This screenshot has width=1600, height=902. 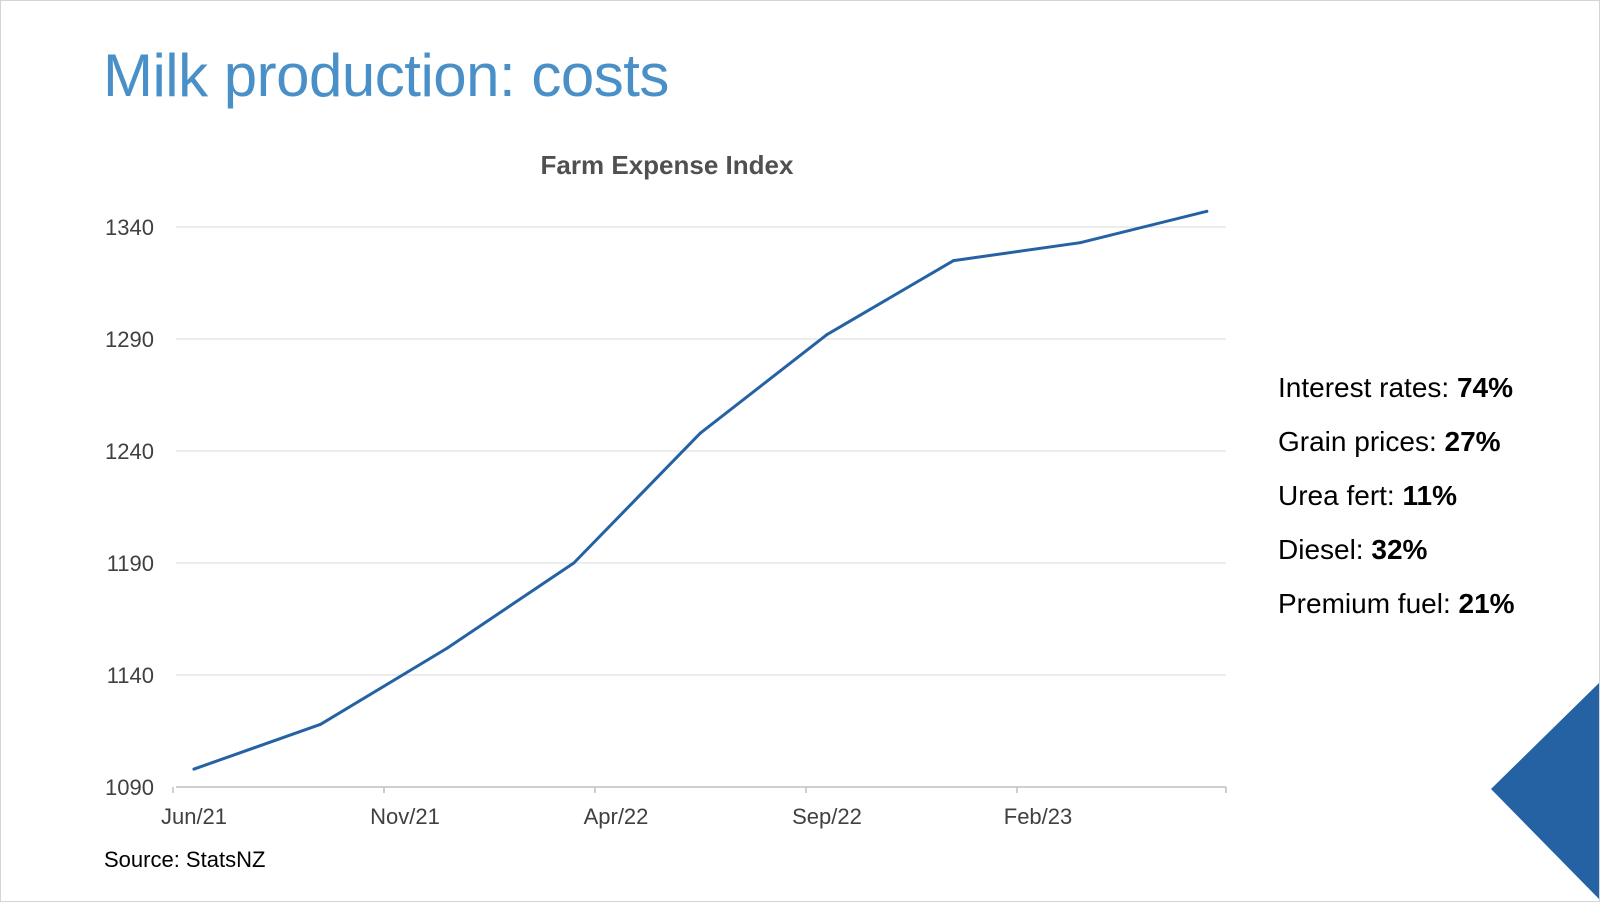 What do you see at coordinates (1486, 603) in the screenshot?
I see `stat-value: 21%` at bounding box center [1486, 603].